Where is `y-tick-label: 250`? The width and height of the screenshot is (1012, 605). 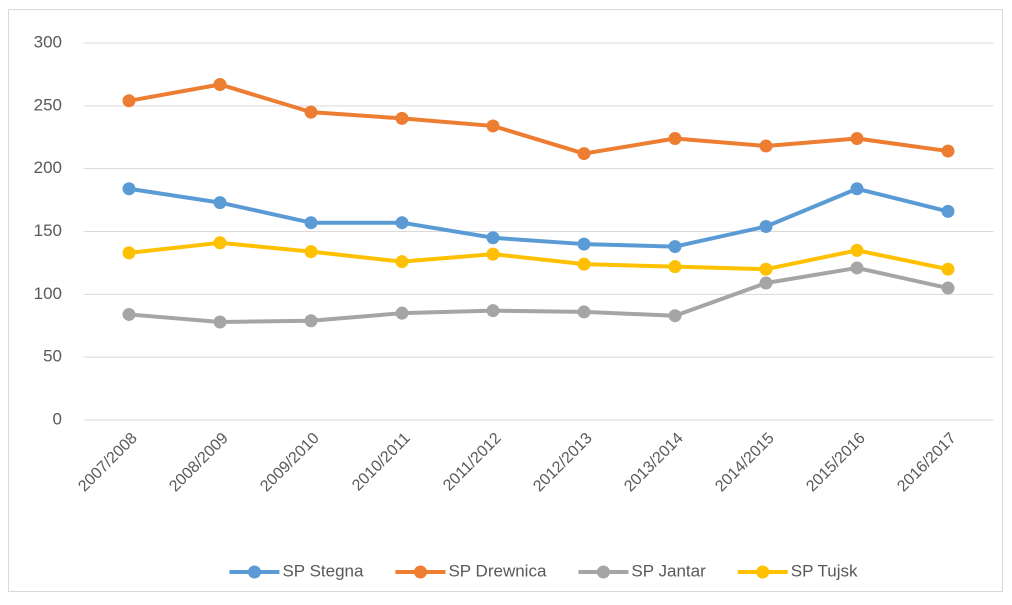 y-tick-label: 250 is located at coordinates (48, 104).